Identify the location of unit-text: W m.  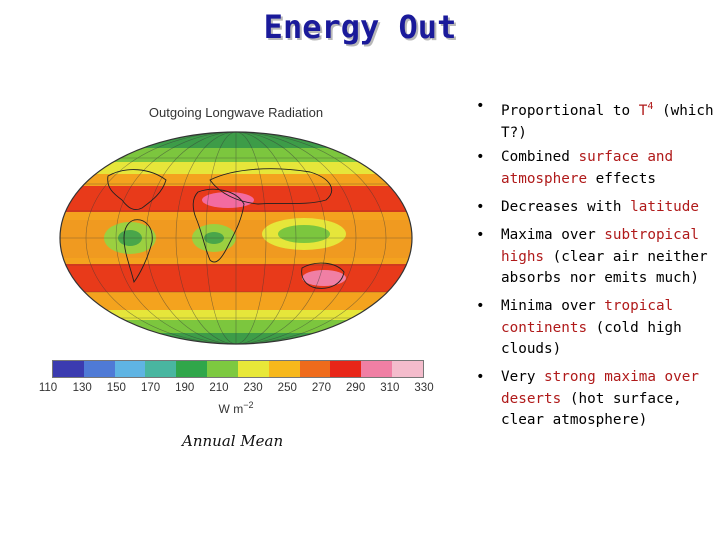
(231, 409).